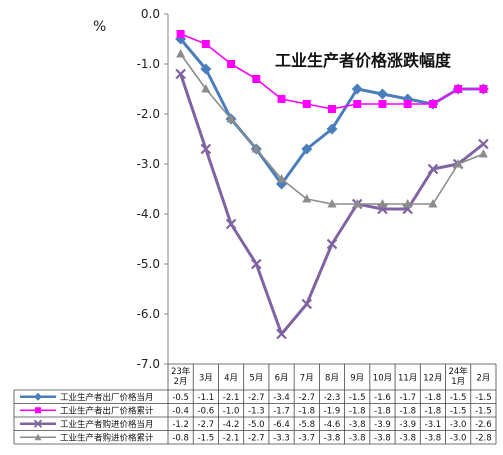  What do you see at coordinates (148, 314) in the screenshot?
I see `y-tick-label: -6.0` at bounding box center [148, 314].